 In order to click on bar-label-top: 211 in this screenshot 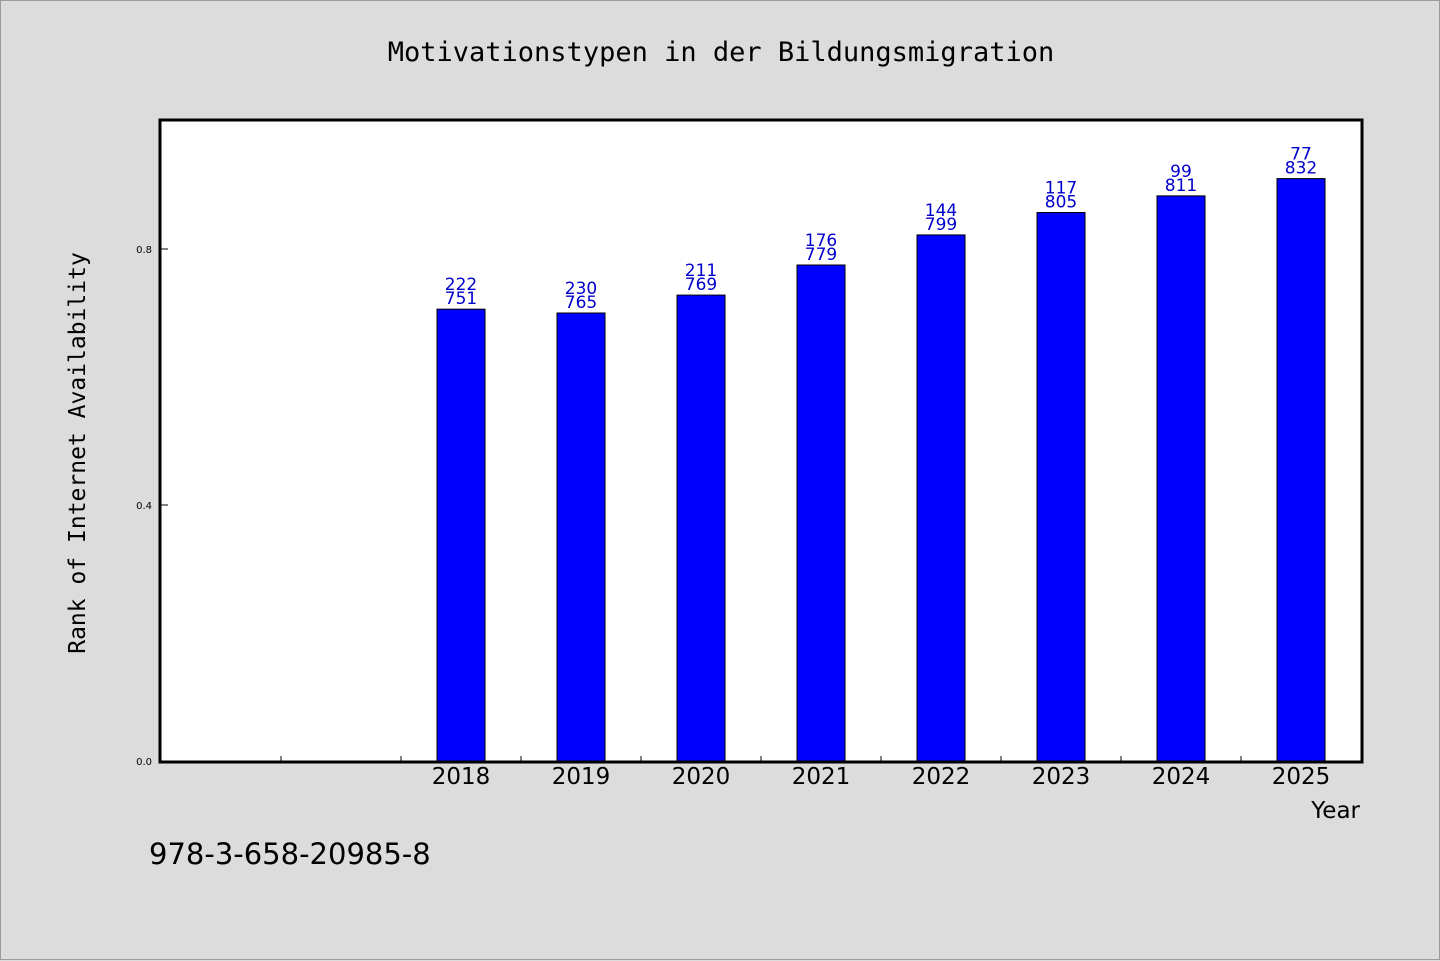, I will do `click(701, 271)`.